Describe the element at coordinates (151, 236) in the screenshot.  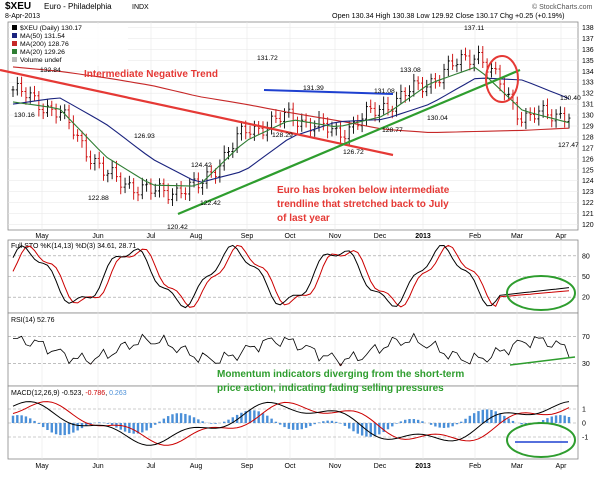
I see `x-tick-label: Jul` at that location.